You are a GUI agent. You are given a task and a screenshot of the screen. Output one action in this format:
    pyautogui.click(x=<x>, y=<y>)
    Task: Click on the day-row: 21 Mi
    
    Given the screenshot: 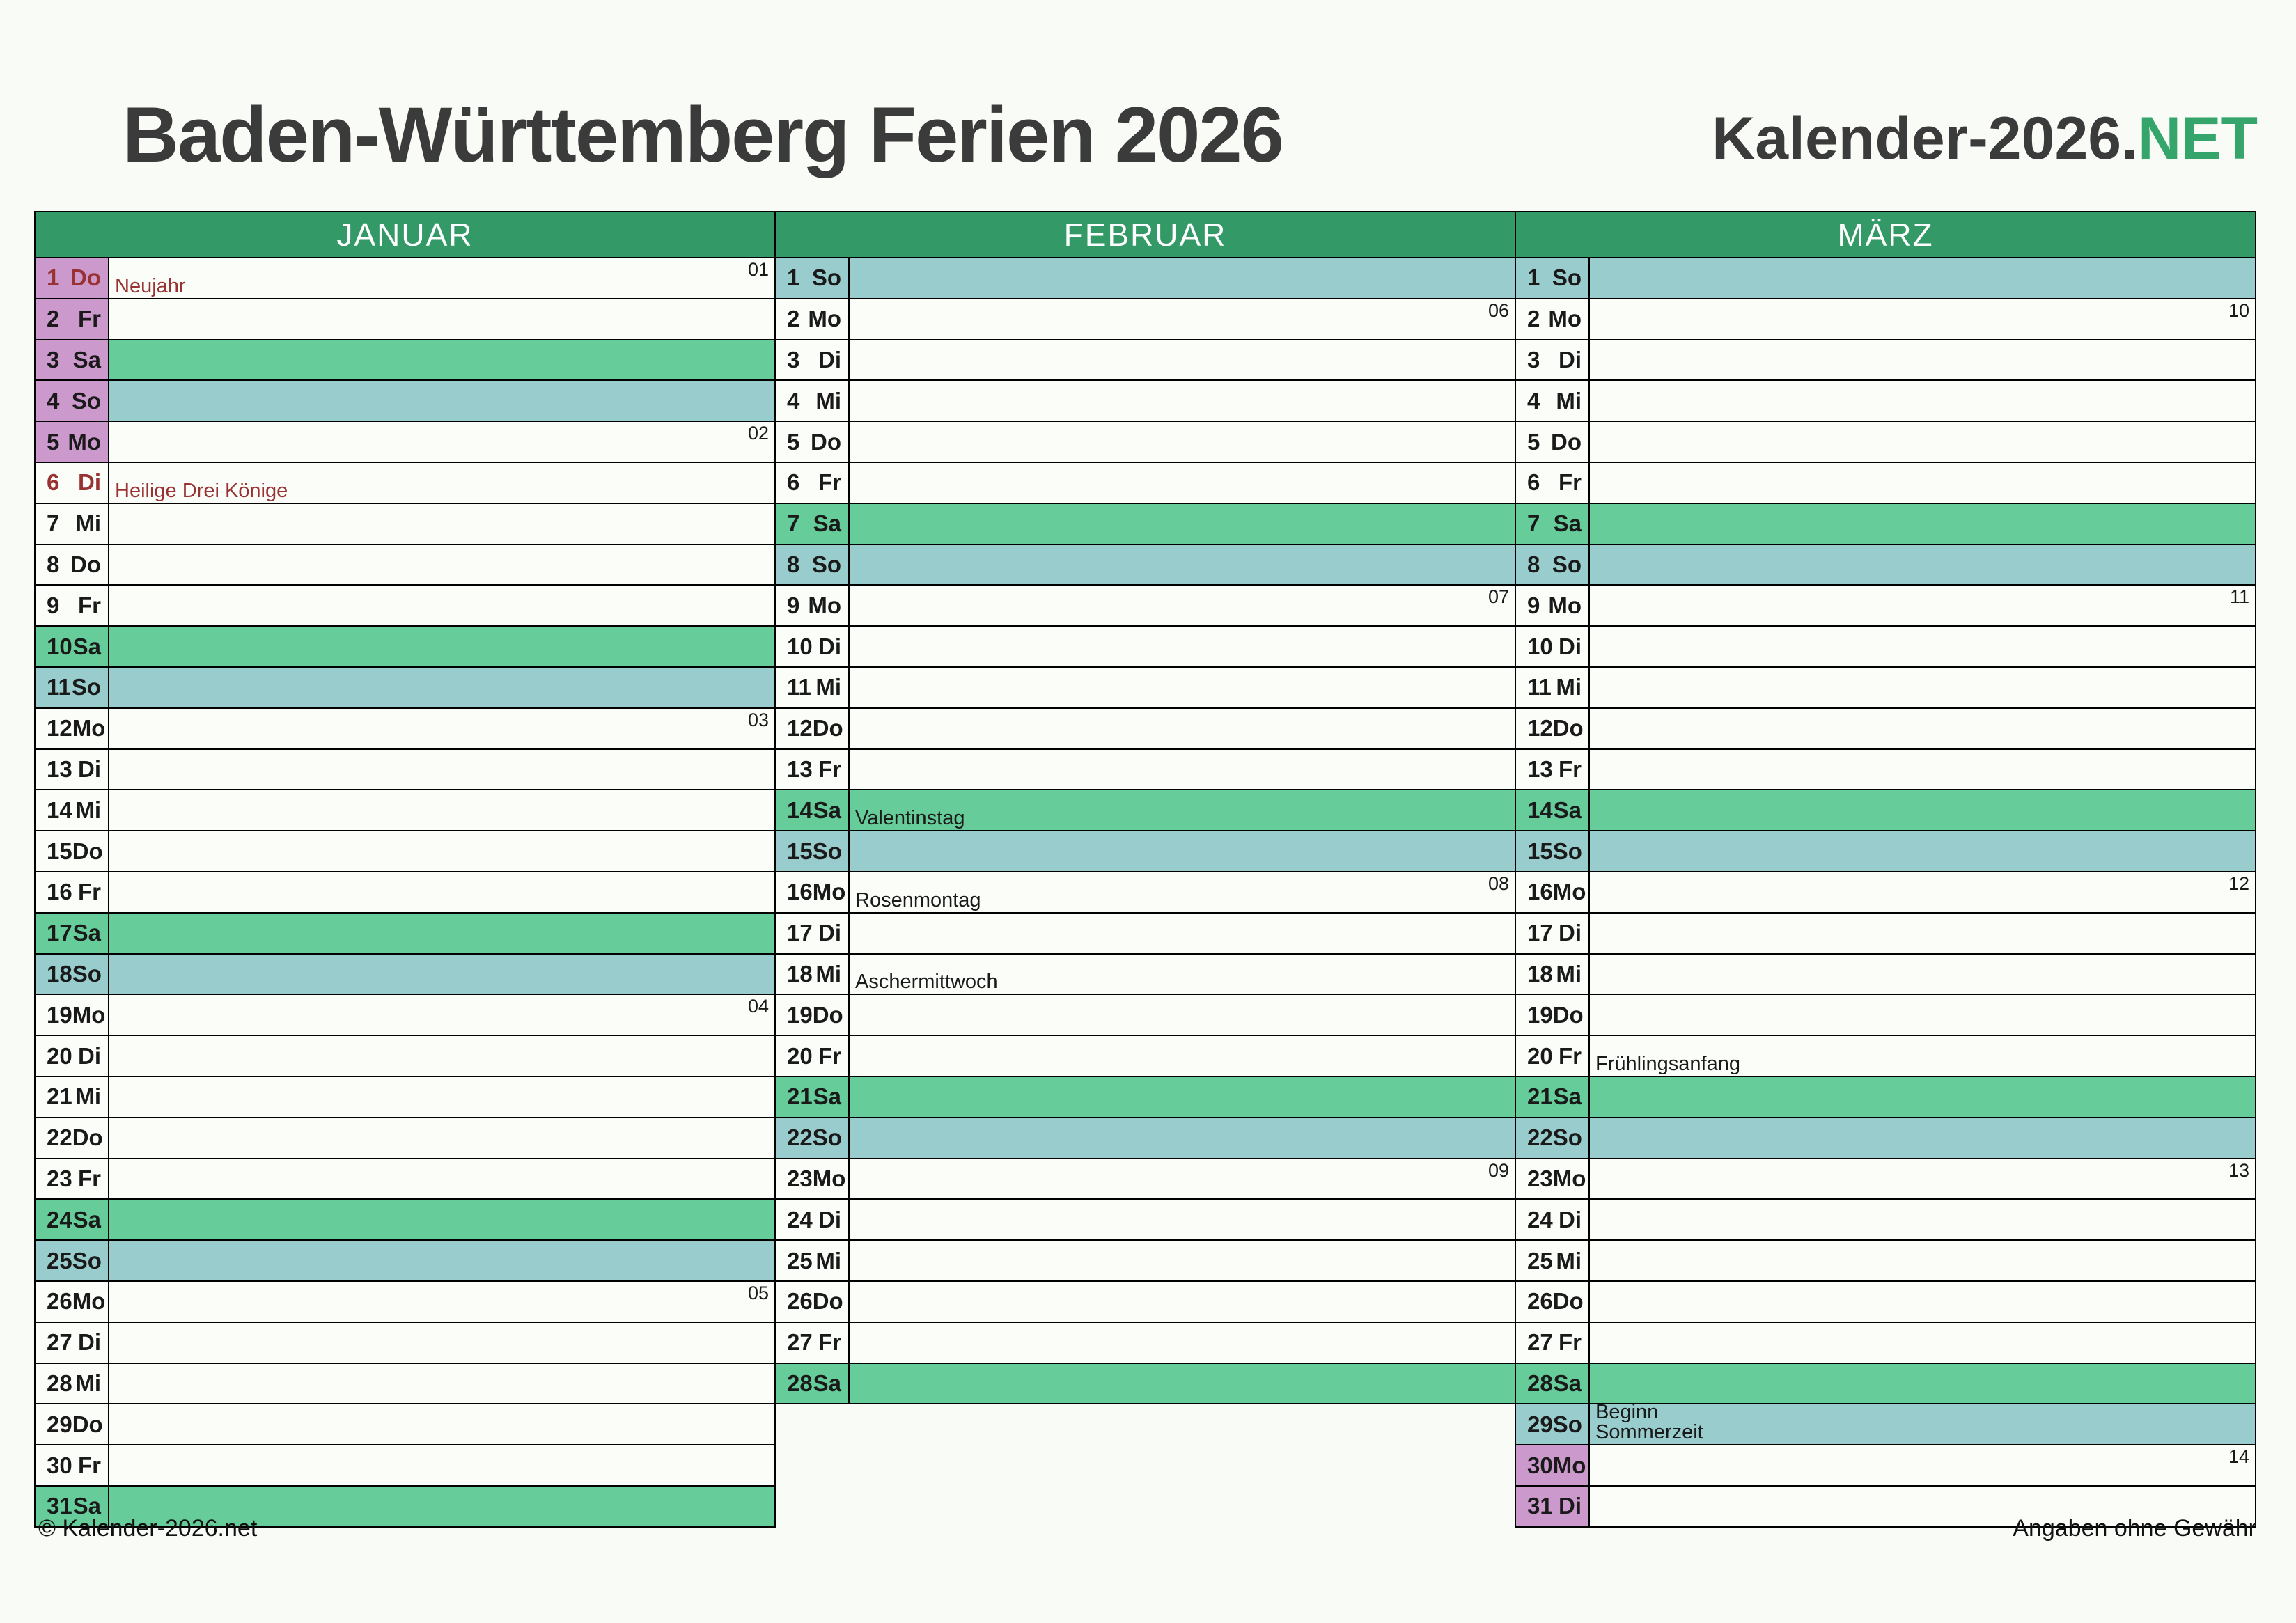 What is the action you would take?
    pyautogui.click(x=405, y=1097)
    